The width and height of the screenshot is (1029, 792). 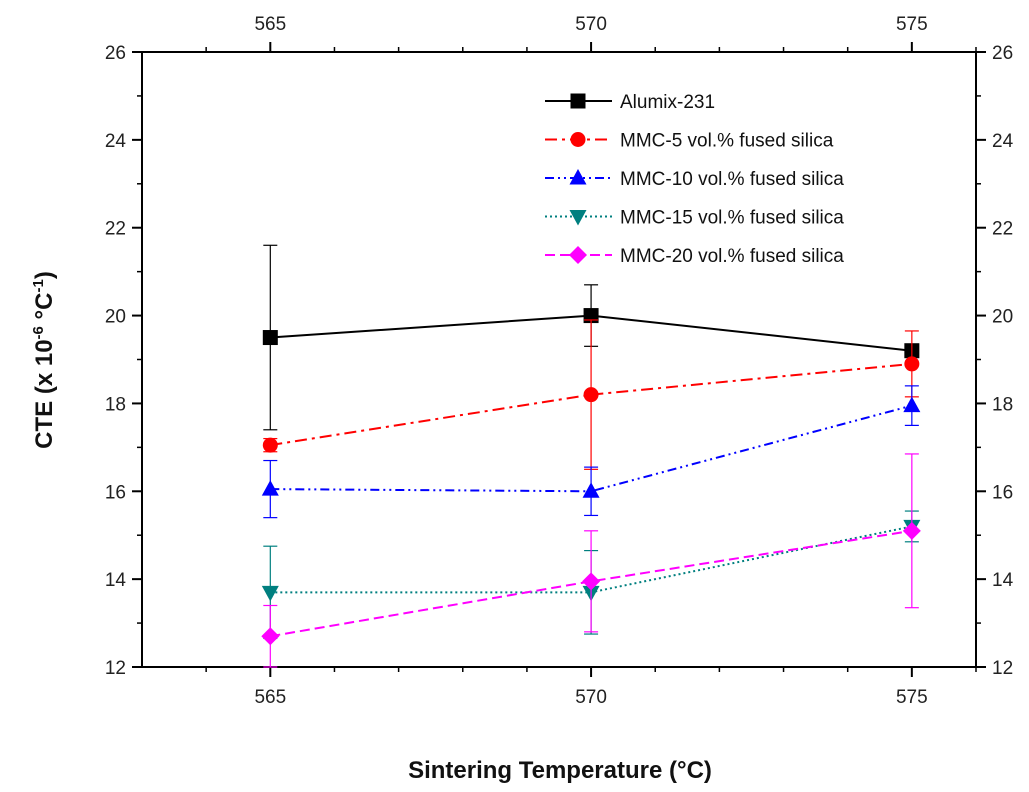 What do you see at coordinates (270, 24) in the screenshot?
I see `x-tick-label-top: 565` at bounding box center [270, 24].